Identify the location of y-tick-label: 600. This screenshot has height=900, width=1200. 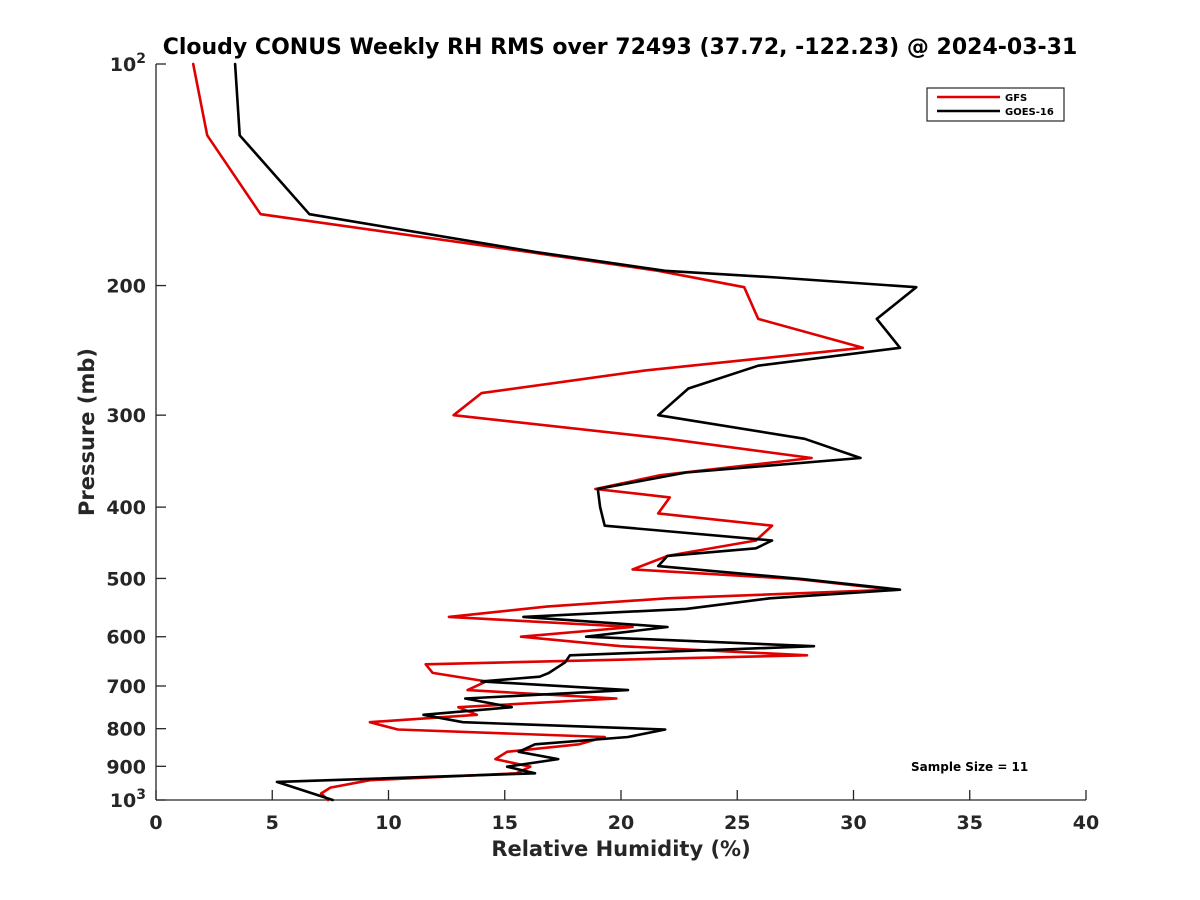
(126, 638).